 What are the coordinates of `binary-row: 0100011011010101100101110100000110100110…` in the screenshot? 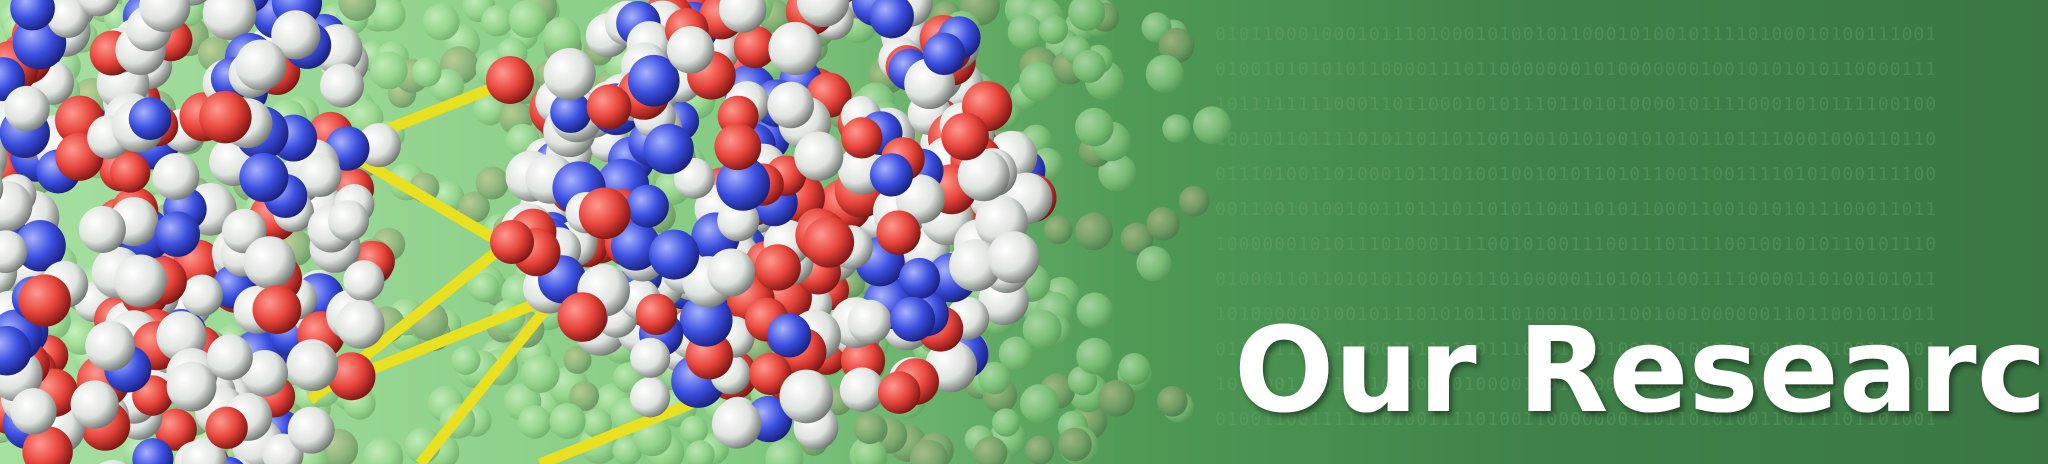 It's located at (1576, 279).